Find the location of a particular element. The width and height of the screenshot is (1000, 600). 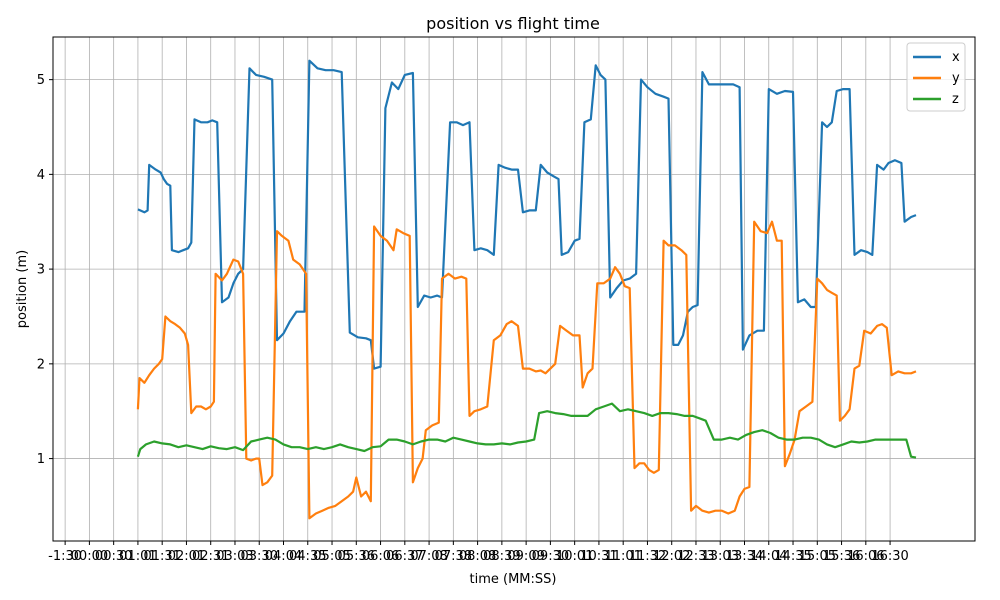

x-tick-label: 02:31 is located at coordinates (210, 556).